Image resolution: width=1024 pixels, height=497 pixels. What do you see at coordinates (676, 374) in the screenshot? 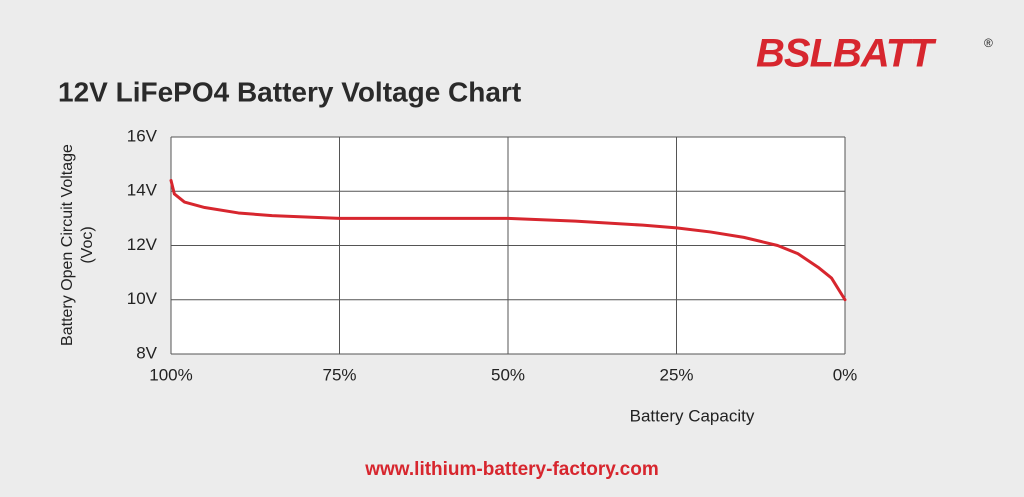
I see `x-tick-label: 25%` at bounding box center [676, 374].